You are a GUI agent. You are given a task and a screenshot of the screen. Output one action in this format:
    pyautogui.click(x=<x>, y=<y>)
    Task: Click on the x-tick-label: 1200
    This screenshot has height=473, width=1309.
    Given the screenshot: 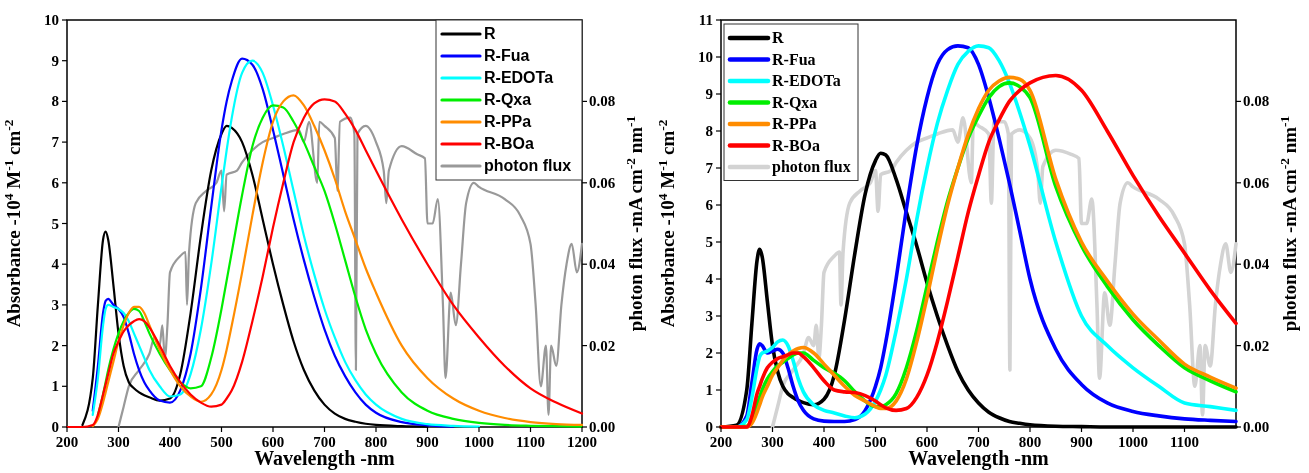 What is the action you would take?
    pyautogui.click(x=582, y=442)
    